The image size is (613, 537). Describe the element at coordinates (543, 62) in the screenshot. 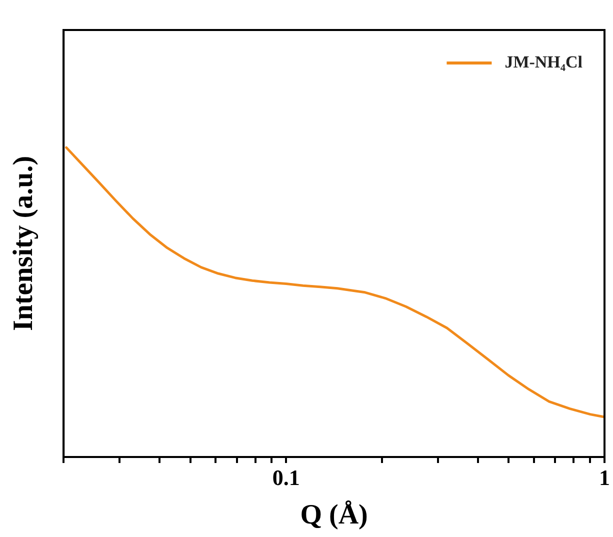

I see `legend-label: JM-NH₄Cl` at that location.